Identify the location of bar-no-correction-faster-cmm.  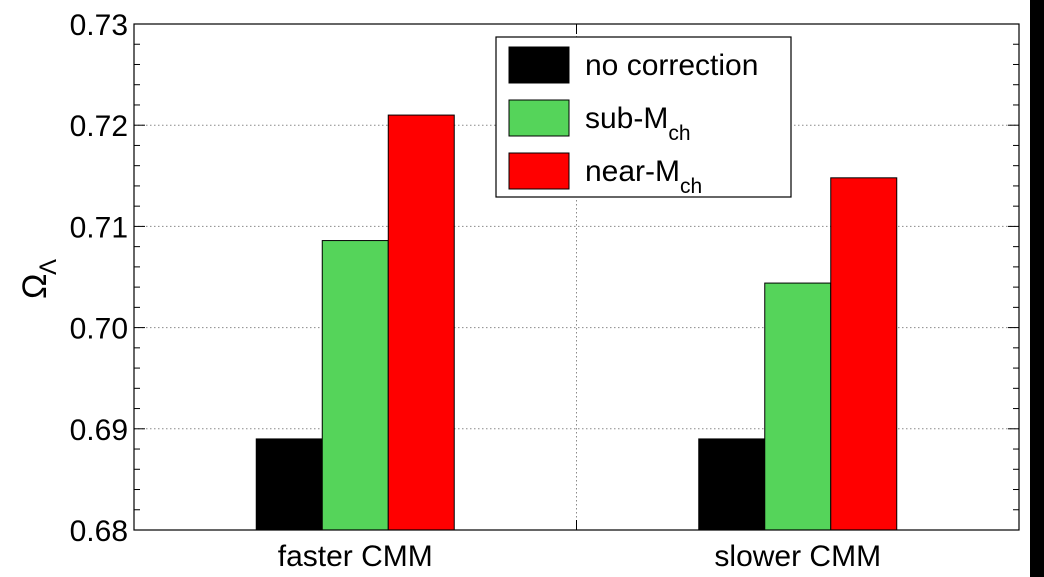
(289, 484).